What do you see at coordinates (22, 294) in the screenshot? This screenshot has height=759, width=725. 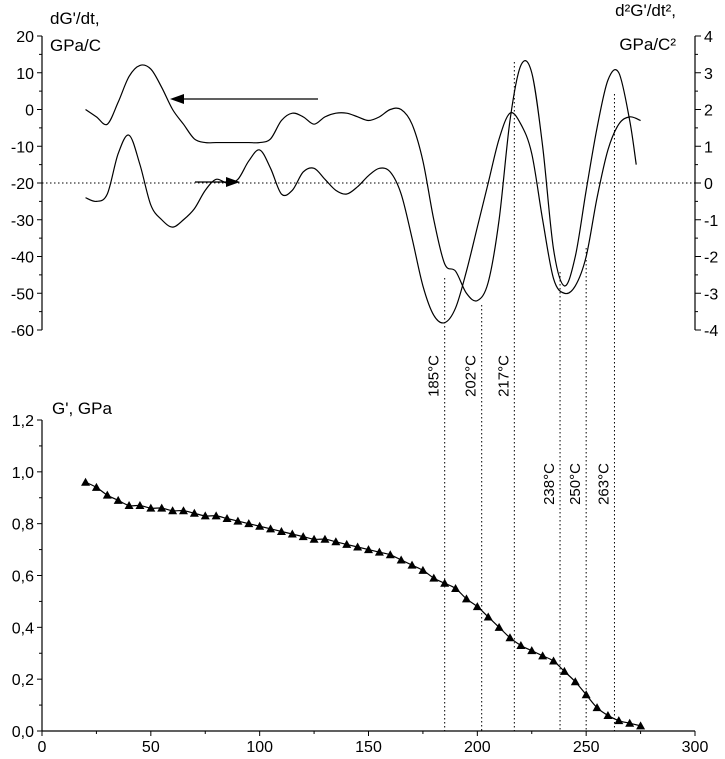 I see `top-left-tick-label: -50` at bounding box center [22, 294].